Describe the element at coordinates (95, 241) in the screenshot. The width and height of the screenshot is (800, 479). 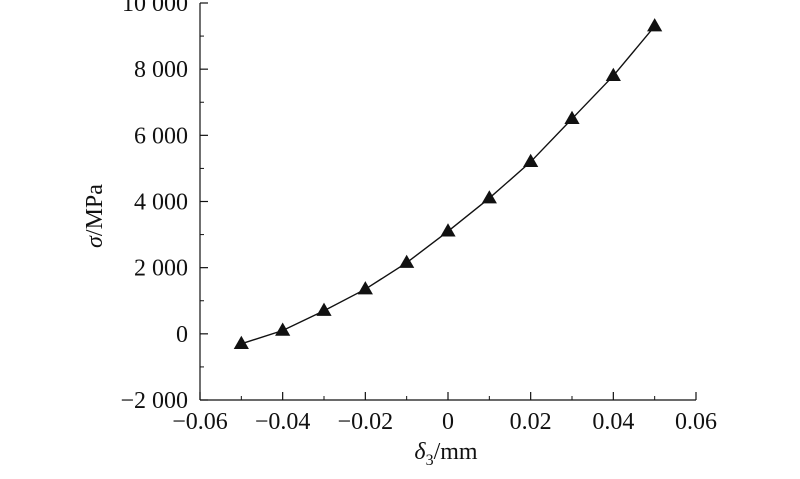
I see `y-axis-symbol: σ` at that location.